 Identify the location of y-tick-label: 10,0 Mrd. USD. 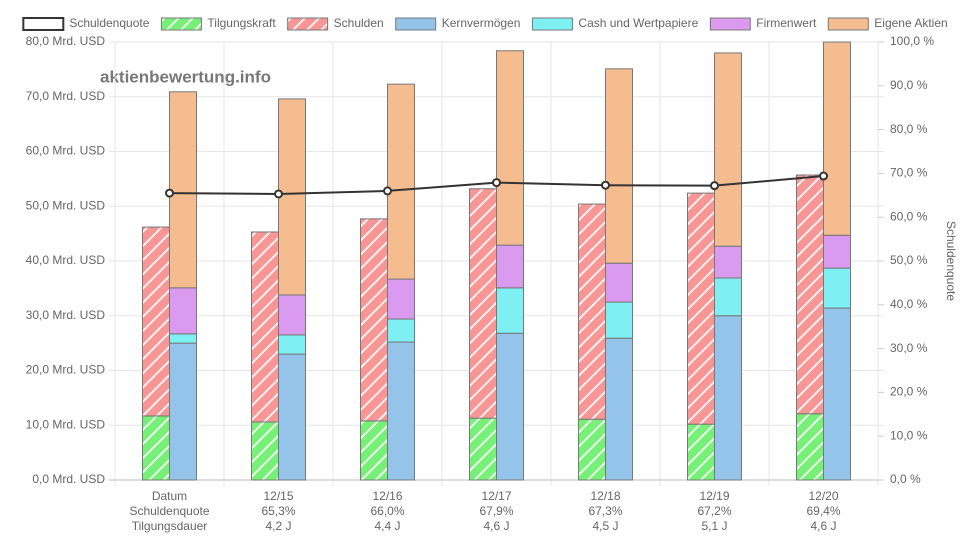
(66, 424).